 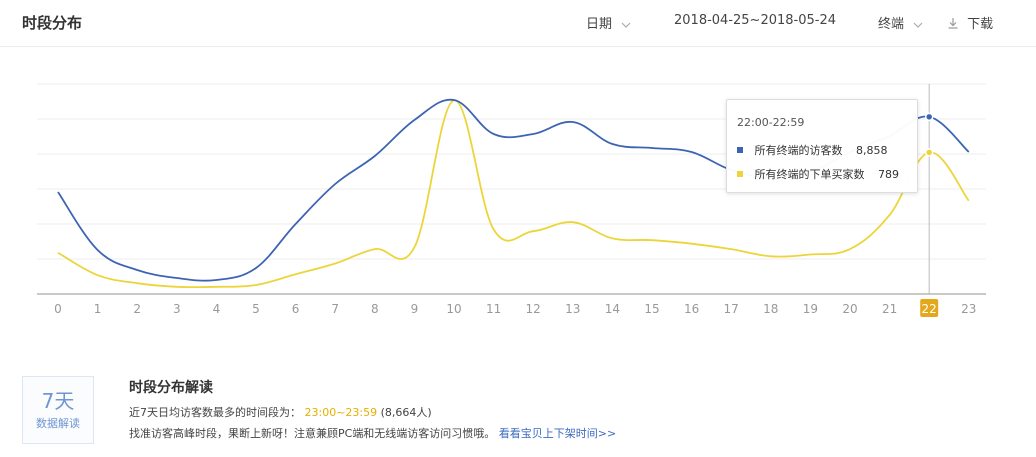 What do you see at coordinates (533, 309) in the screenshot?
I see `x-tick-label: 12` at bounding box center [533, 309].